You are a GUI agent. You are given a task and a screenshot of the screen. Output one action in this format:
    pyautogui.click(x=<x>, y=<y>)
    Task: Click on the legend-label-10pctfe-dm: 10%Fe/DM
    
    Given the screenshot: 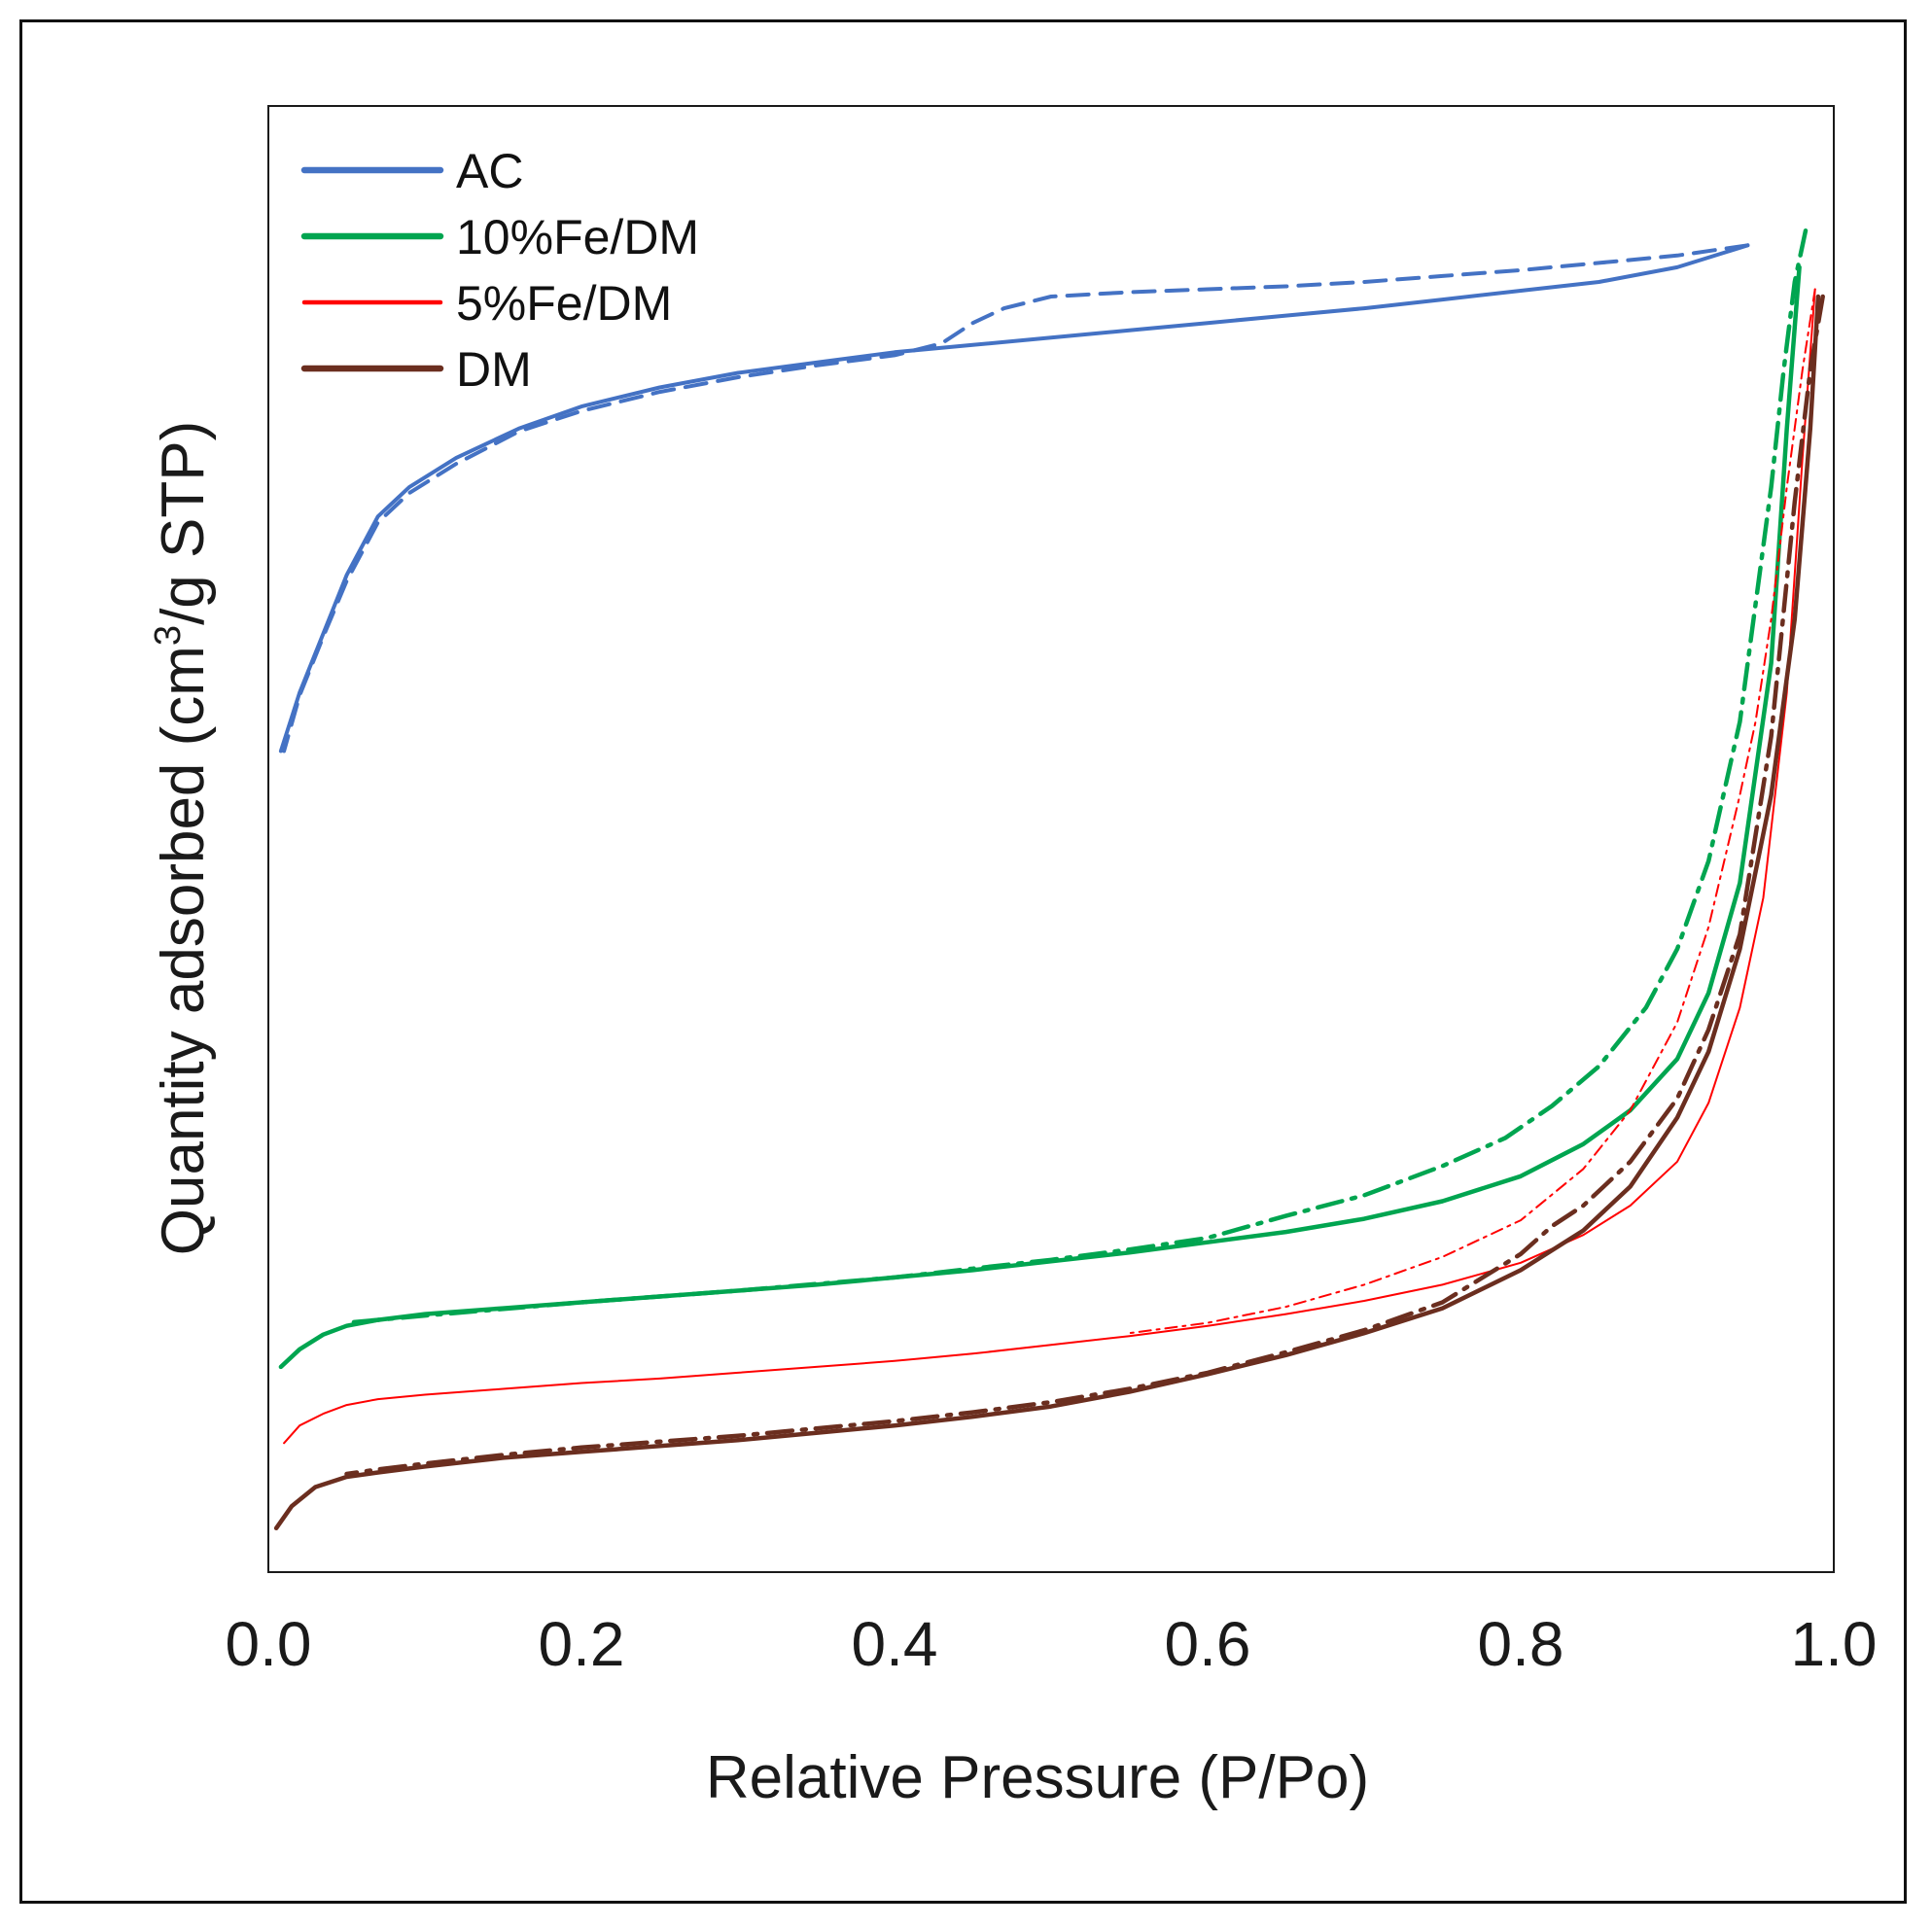 What is the action you would take?
    pyautogui.click(x=577, y=237)
    